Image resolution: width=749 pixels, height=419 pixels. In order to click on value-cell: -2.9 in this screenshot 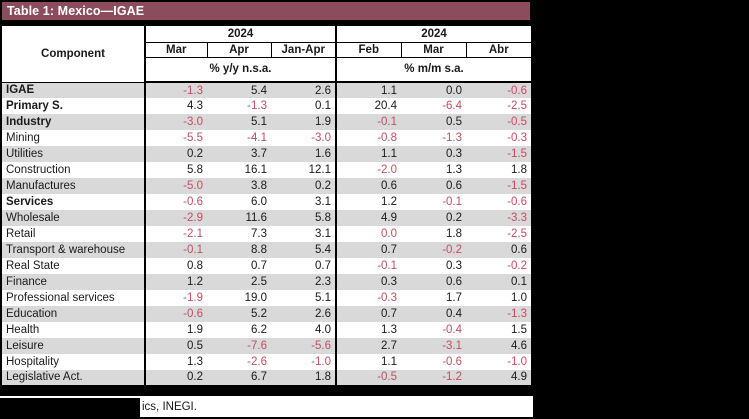, I will do `click(193, 218)`.